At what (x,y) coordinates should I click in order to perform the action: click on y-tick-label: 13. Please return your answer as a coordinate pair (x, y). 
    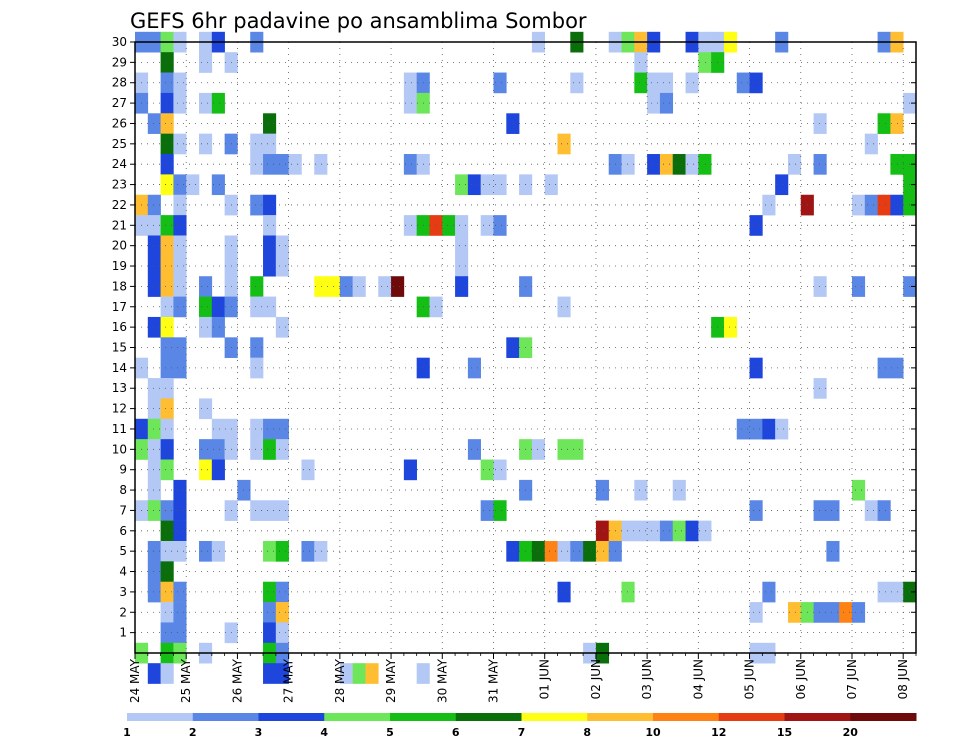
    Looking at the image, I should click on (119, 388).